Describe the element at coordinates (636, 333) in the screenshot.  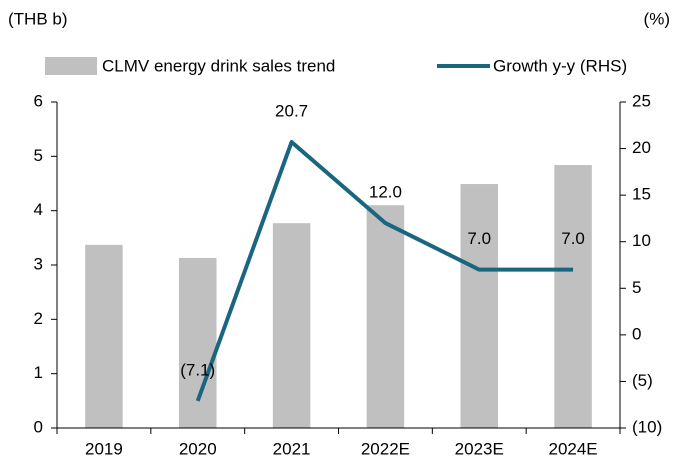
I see `y2-tick-label: 0` at that location.